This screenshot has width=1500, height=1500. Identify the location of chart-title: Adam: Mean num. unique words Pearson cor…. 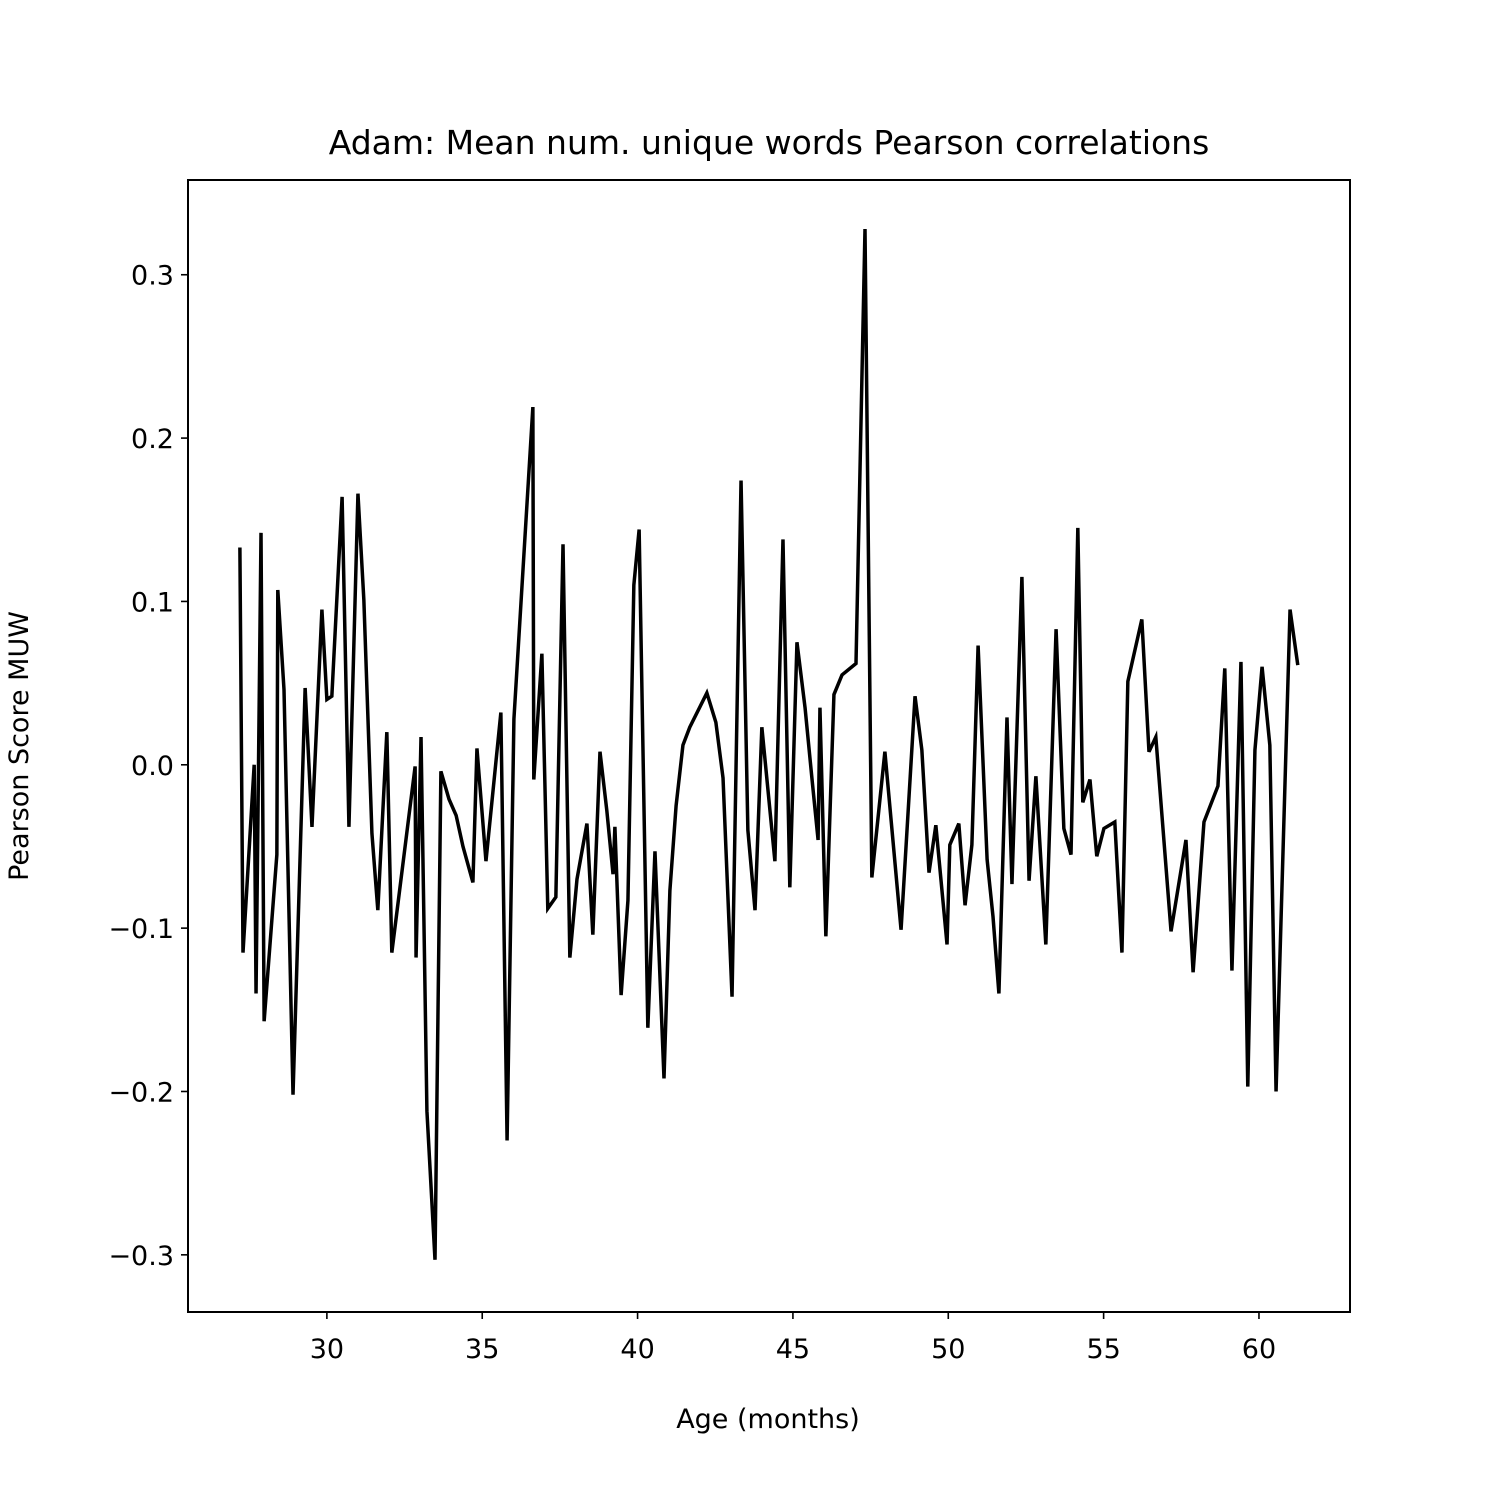
(769, 142).